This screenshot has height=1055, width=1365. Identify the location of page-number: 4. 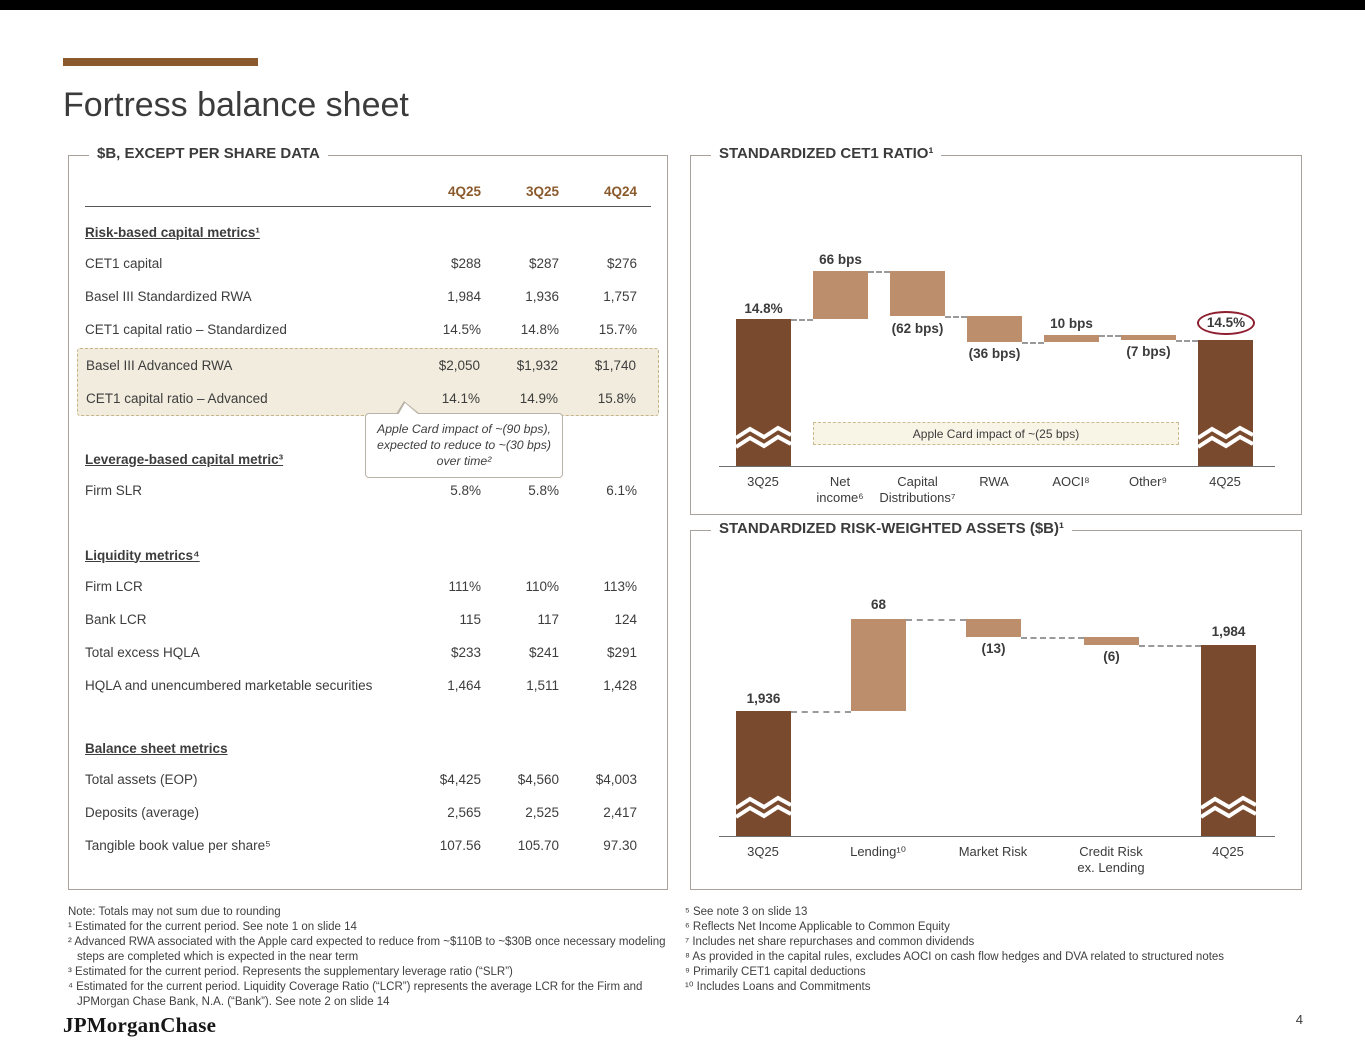
(1299, 1019).